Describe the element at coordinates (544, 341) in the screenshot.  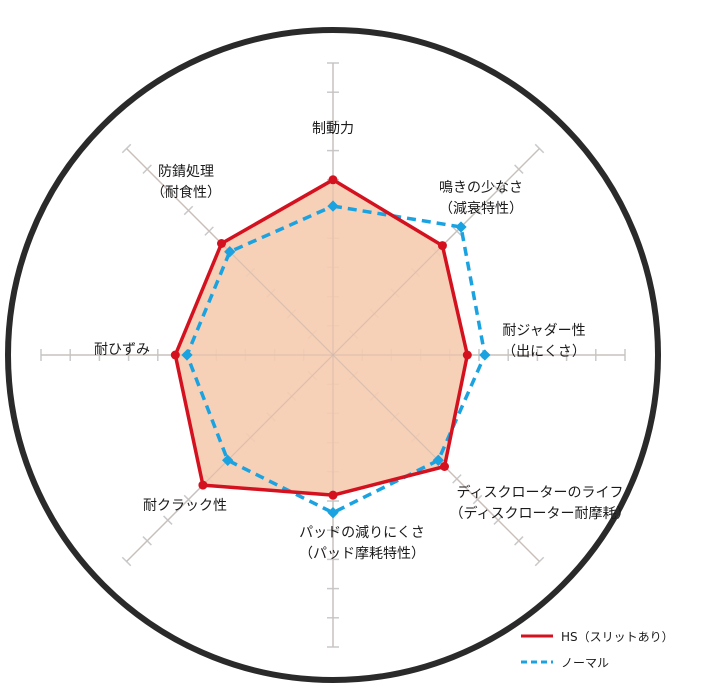
I see `axis-label-judder: 耐ジャダー性 （出にくさ）` at that location.